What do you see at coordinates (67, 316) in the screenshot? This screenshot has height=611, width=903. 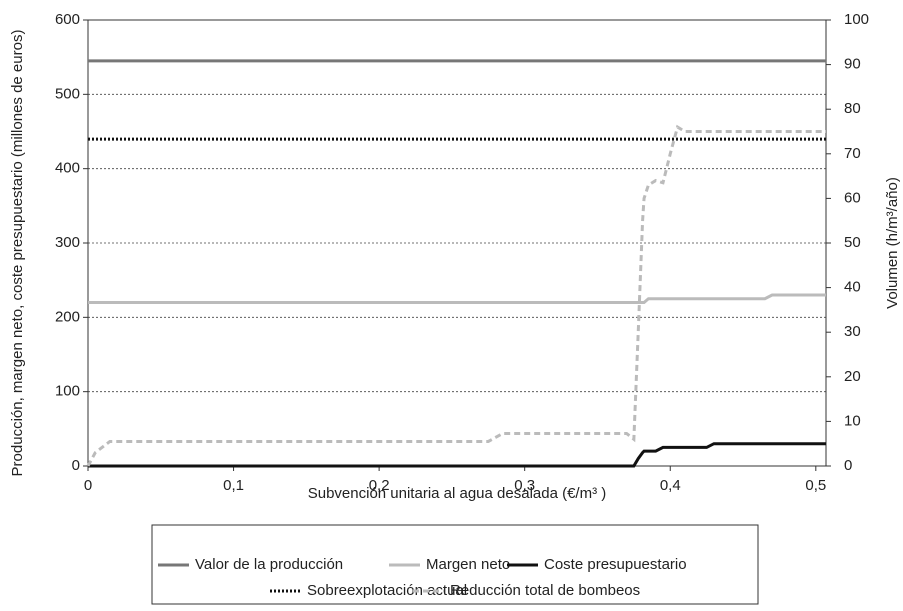 I see `y-tick-label: 200` at bounding box center [67, 316].